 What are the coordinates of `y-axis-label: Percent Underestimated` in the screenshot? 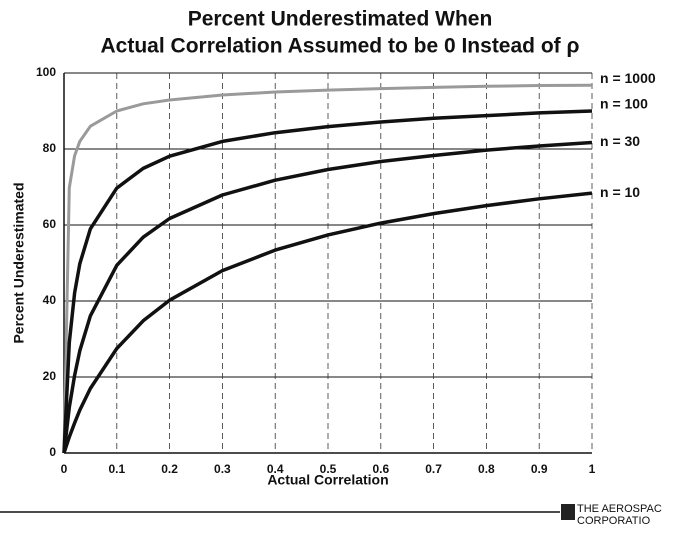 It's located at (19, 262).